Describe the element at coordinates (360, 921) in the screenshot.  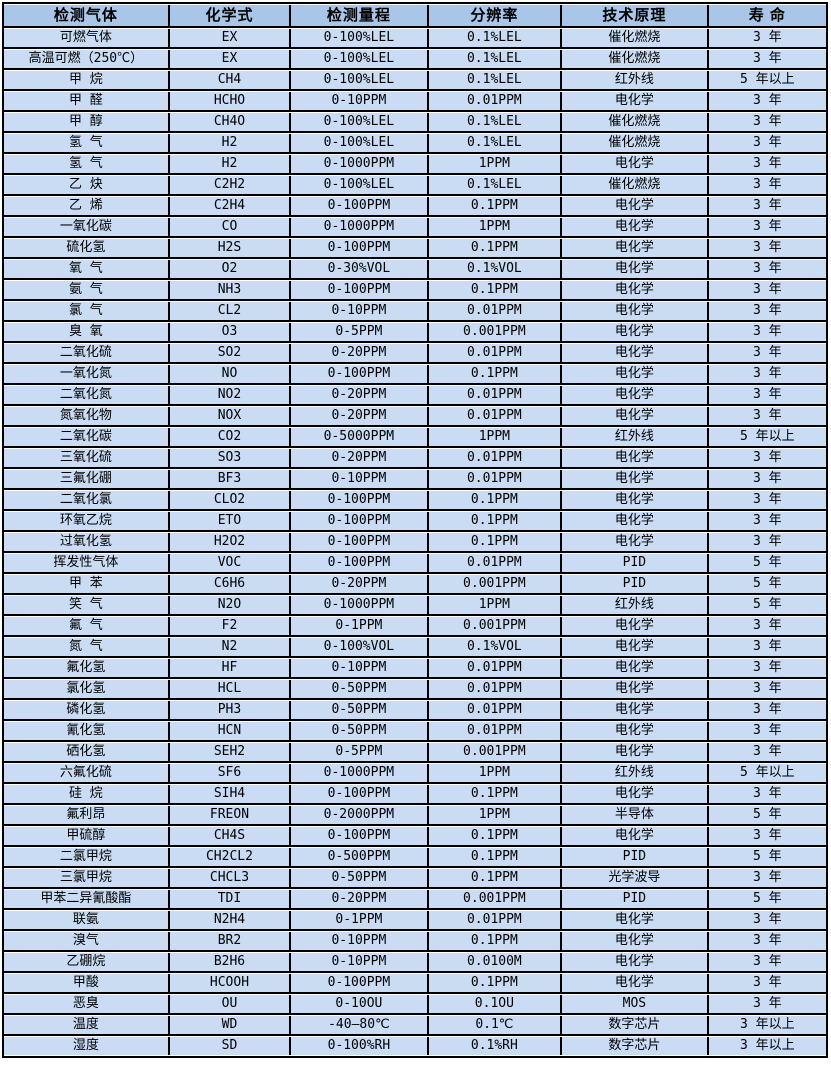
I see `cell-range: 0-1PPM` at that location.